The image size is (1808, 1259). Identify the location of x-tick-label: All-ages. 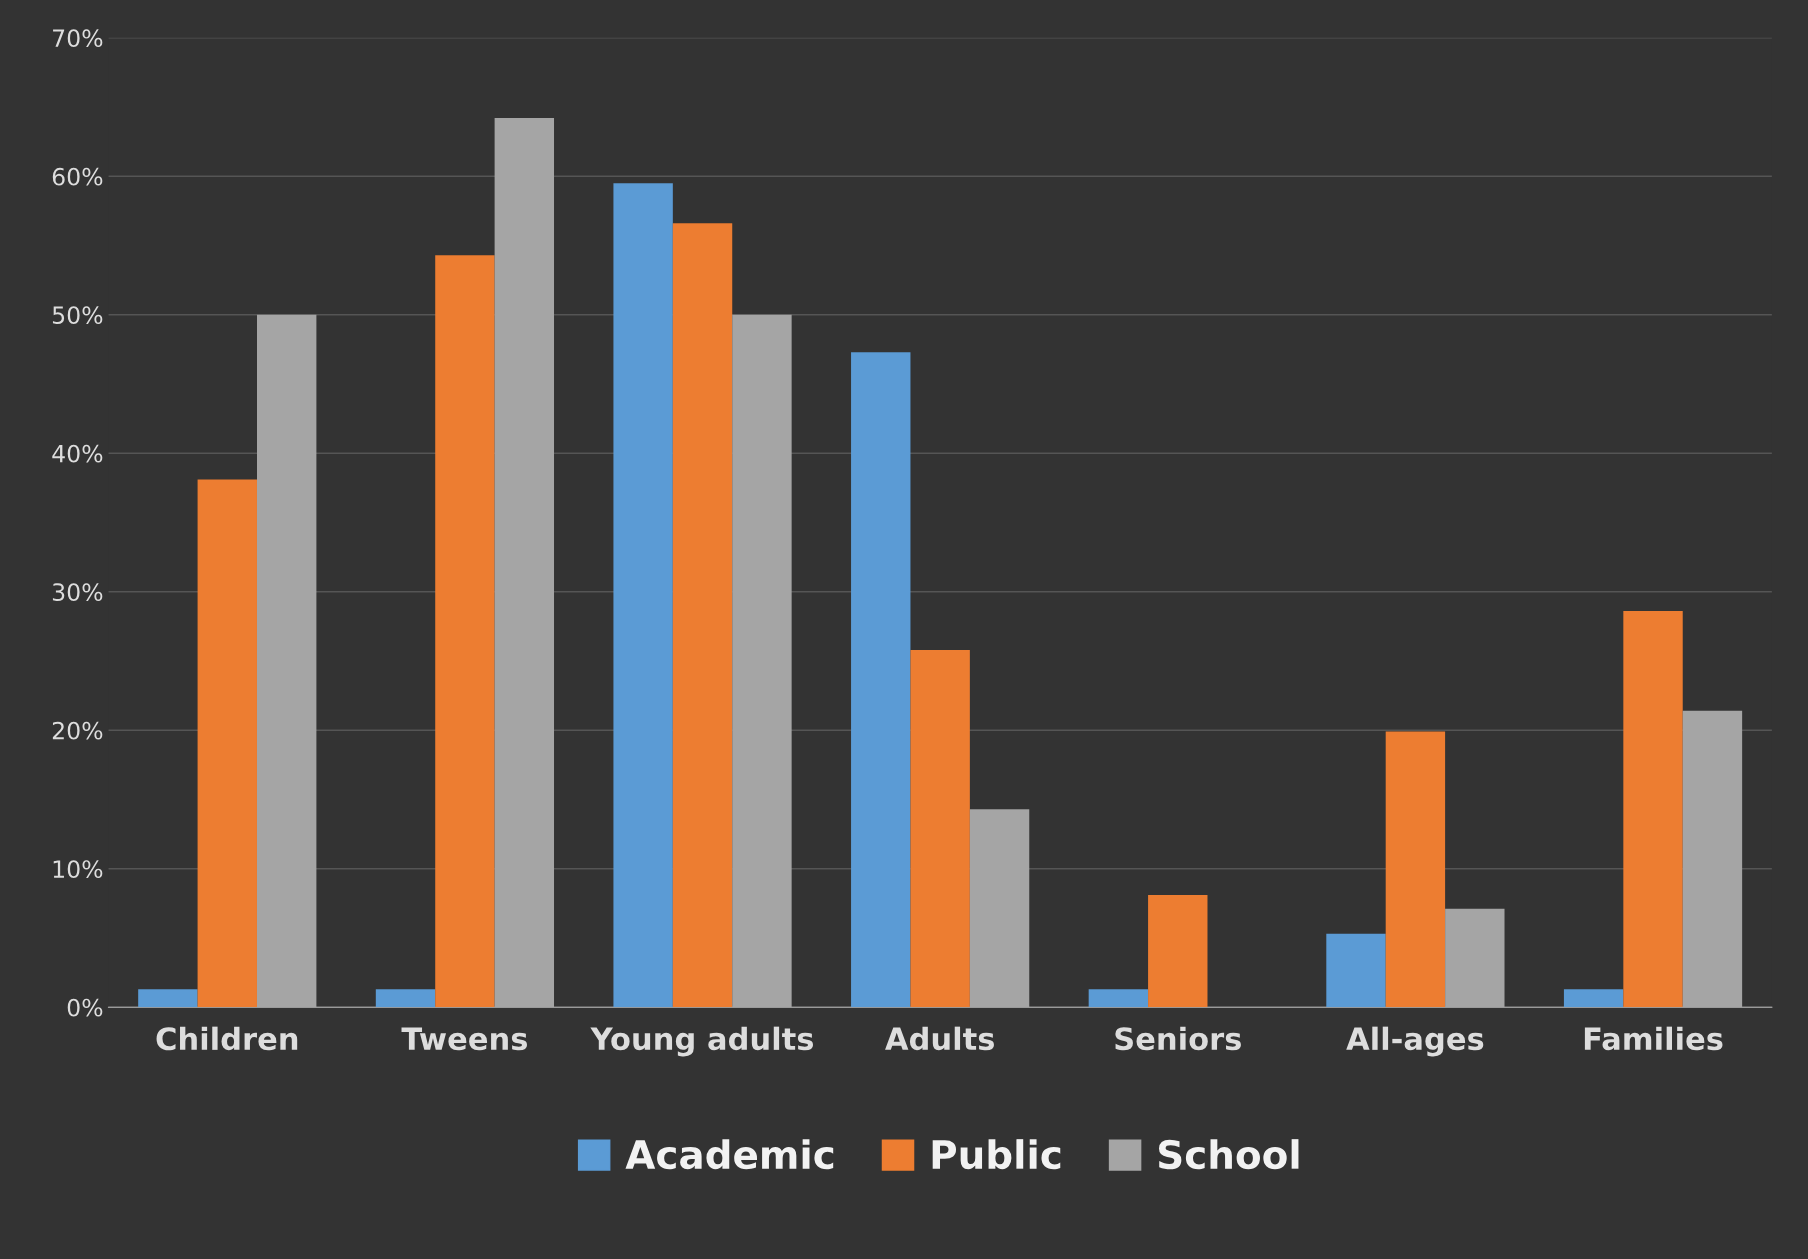
(1415, 1041).